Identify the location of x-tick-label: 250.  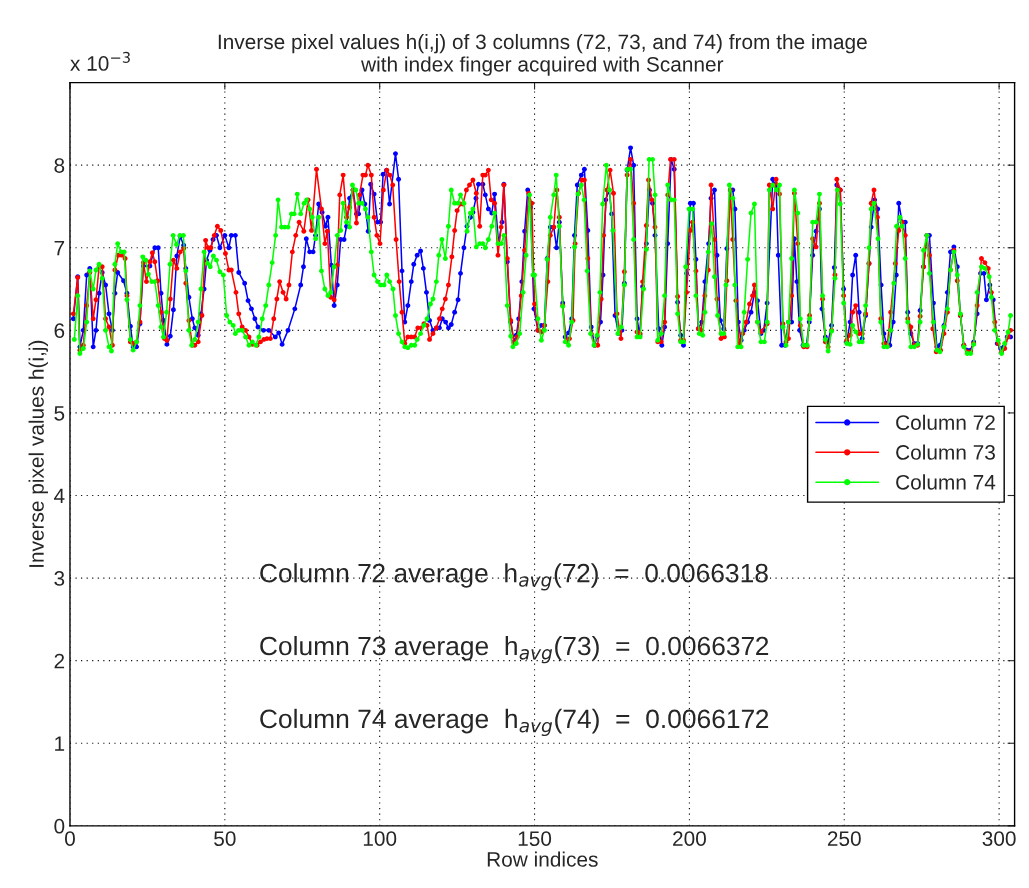
(844, 838).